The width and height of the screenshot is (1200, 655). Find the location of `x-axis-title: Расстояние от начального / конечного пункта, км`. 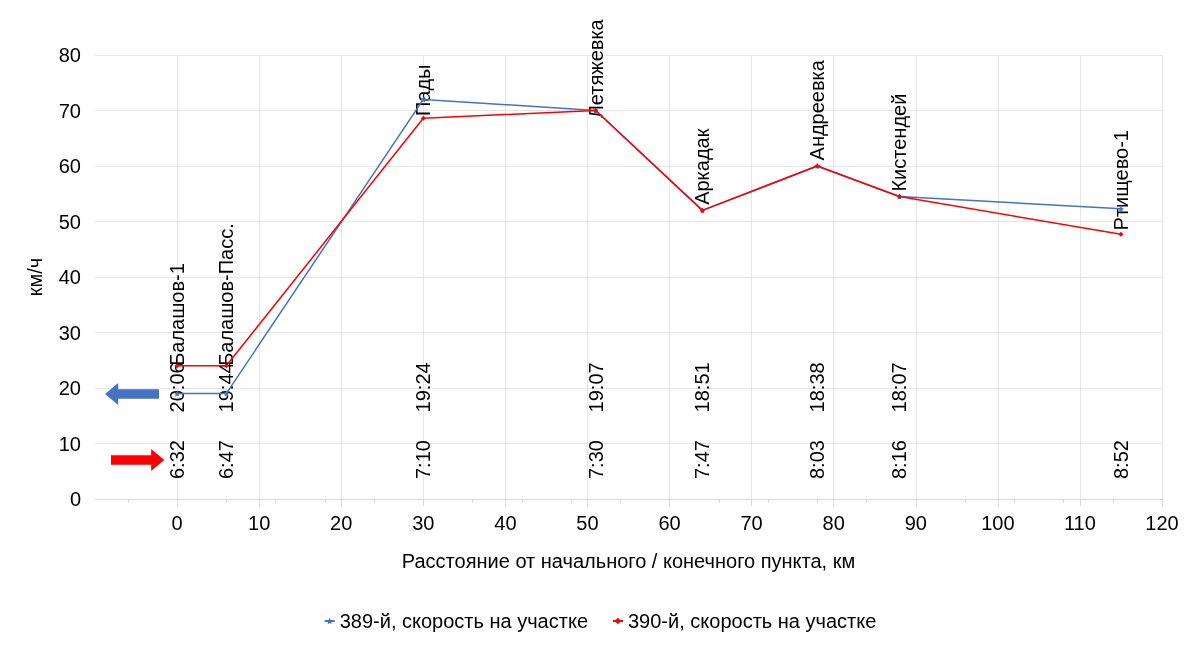

x-axis-title: Расстояние от начального / конечного пункта, км is located at coordinates (628, 561).